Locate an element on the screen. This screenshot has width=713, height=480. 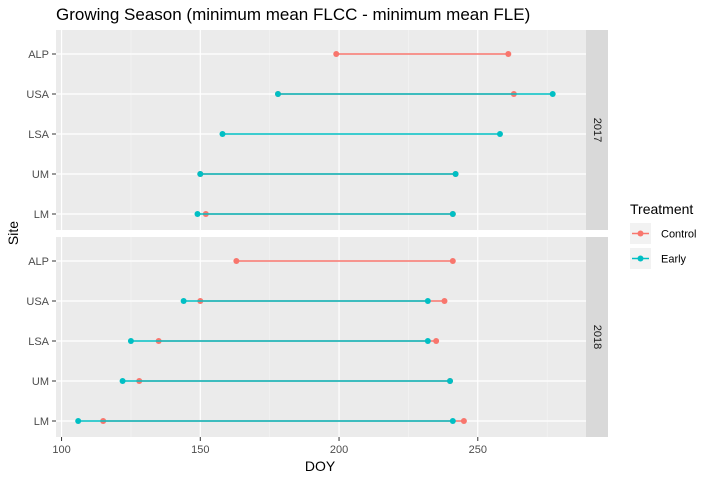
facet-strip-label: 2017 is located at coordinates (597, 130).